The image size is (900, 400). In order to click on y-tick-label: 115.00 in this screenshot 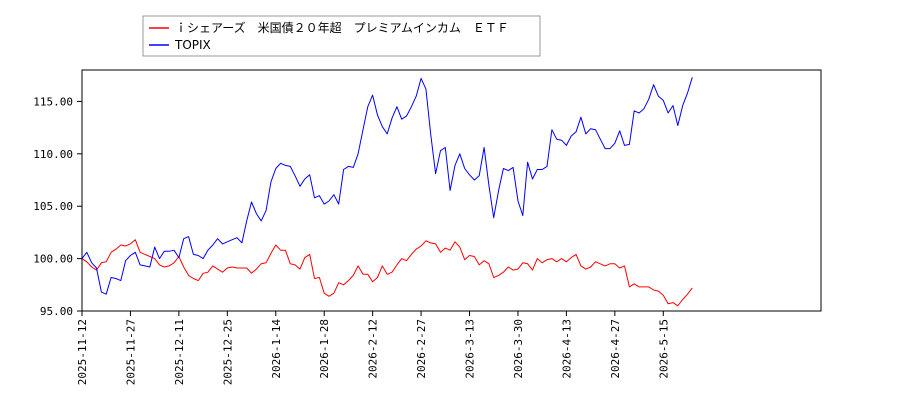, I will do `click(53, 101)`.